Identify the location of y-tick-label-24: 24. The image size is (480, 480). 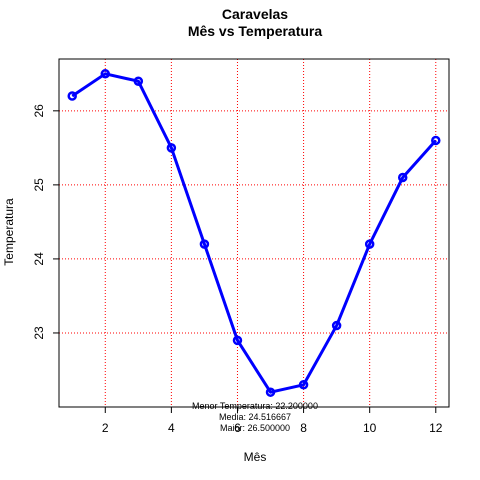
(39, 259).